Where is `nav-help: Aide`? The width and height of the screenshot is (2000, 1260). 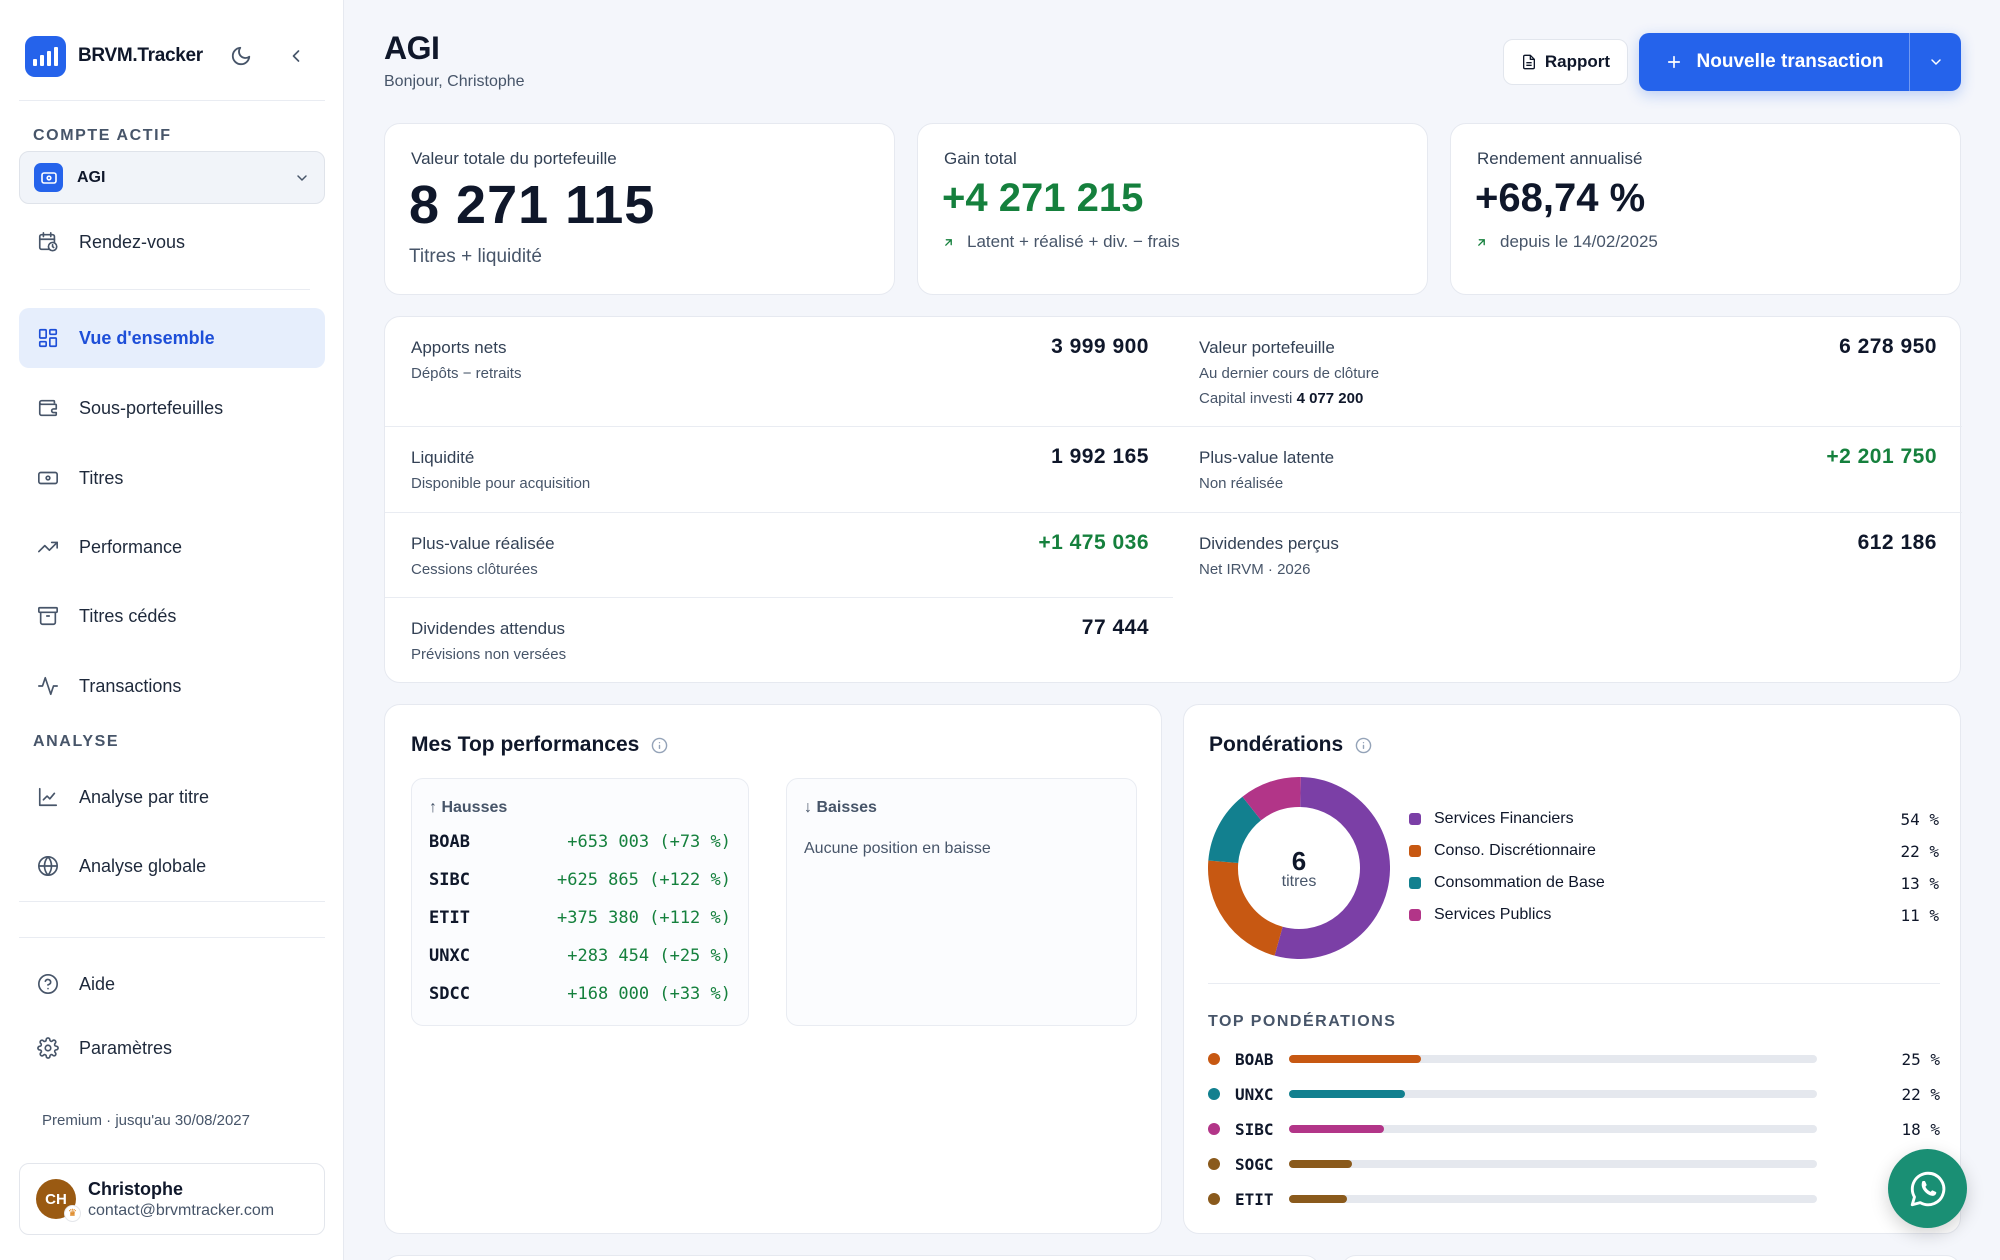
nav-help: Aide is located at coordinates (172, 984).